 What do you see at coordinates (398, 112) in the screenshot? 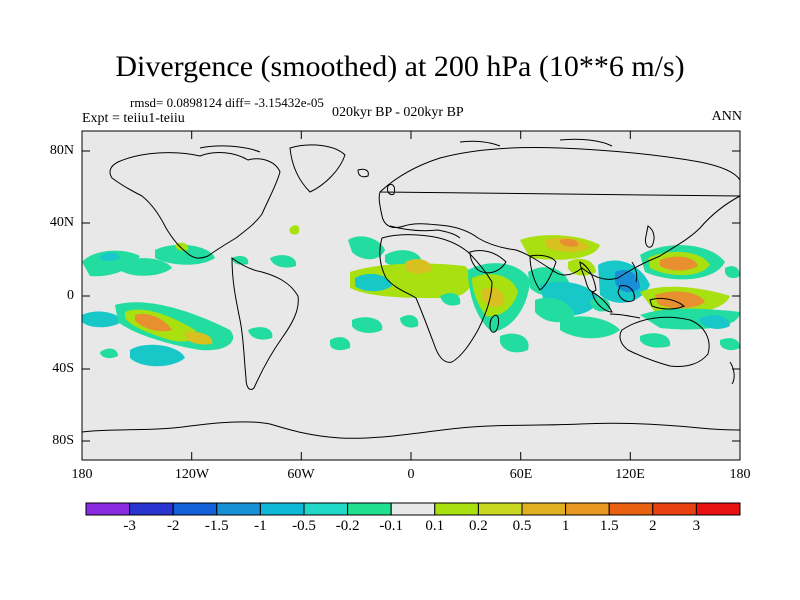
I see `period-label: 020kyr BP - 020kyr BP` at bounding box center [398, 112].